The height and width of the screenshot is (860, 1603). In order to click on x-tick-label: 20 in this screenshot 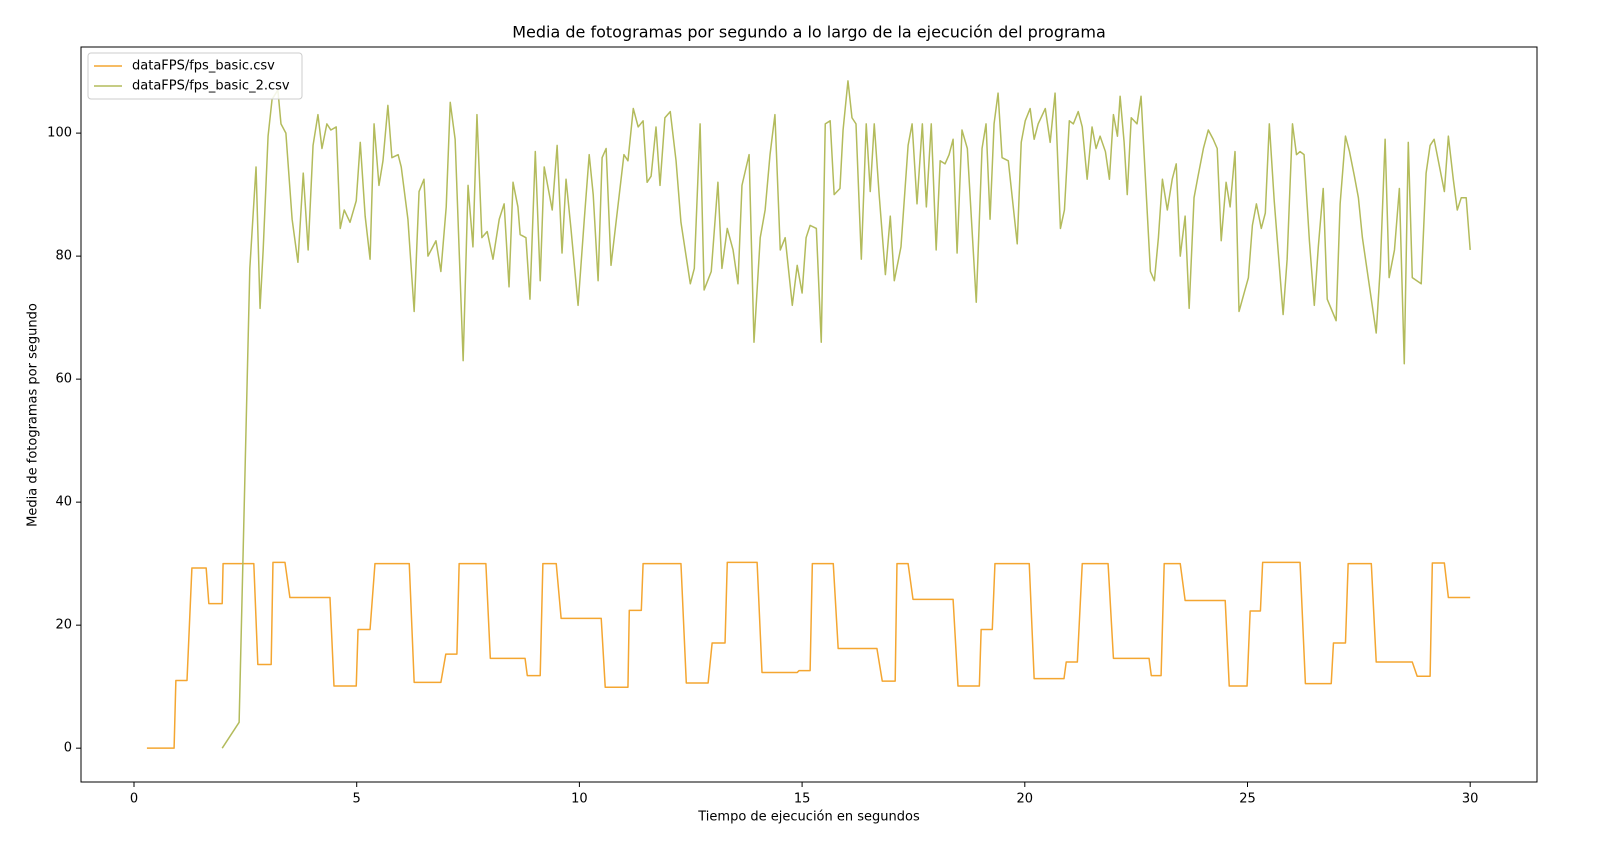, I will do `click(1025, 799)`.